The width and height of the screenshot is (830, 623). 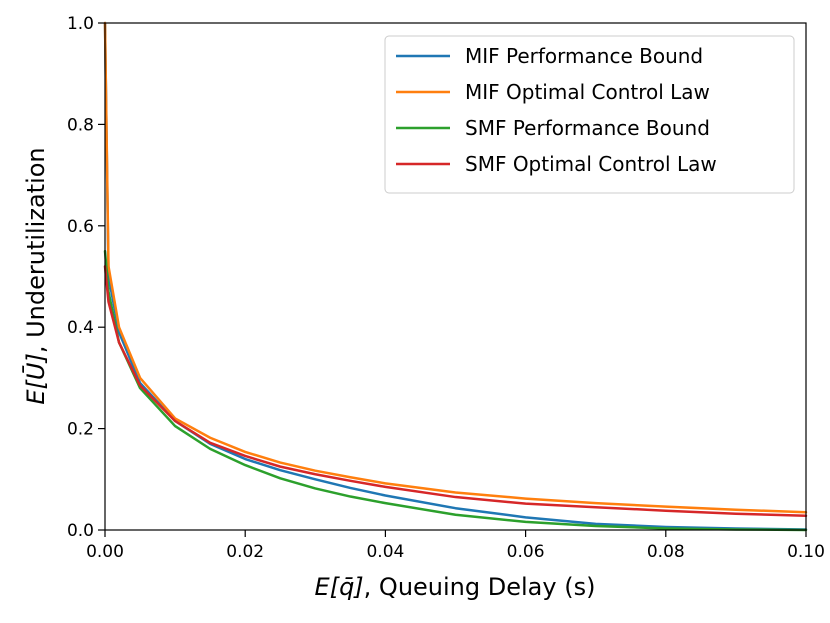 What do you see at coordinates (587, 92) in the screenshot?
I see `legend-label-2: MIF Optimal Control Law` at bounding box center [587, 92].